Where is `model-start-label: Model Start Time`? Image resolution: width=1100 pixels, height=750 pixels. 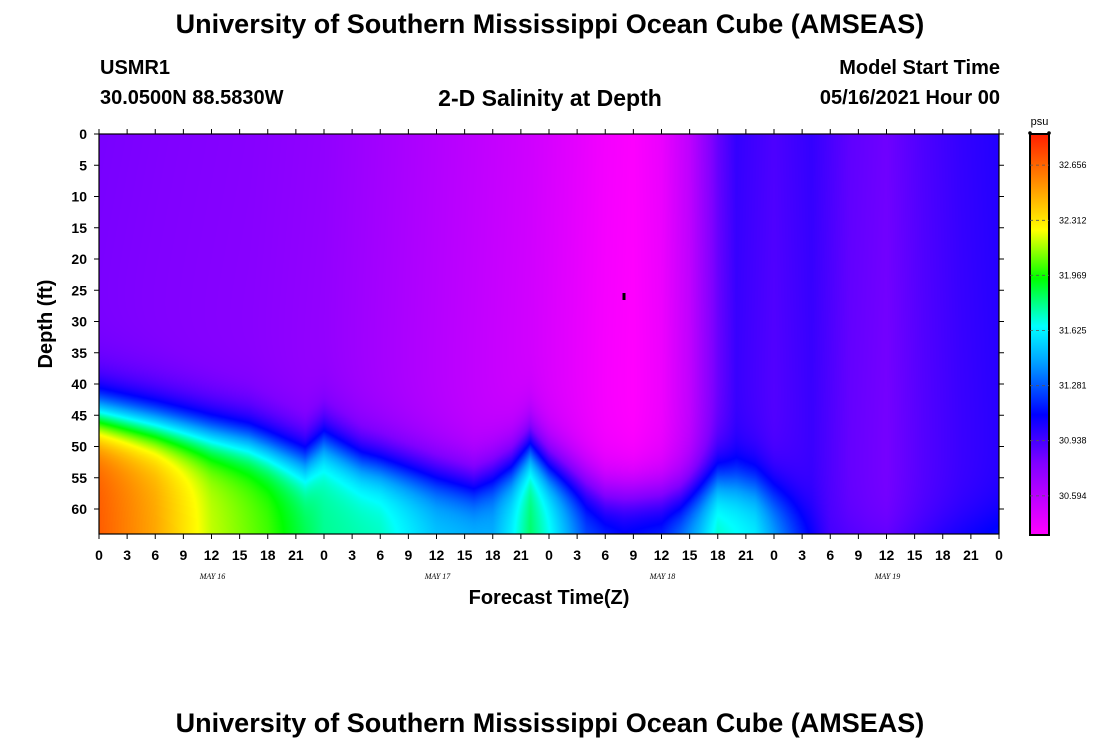
model-start-label: Model Start Time is located at coordinates (919, 68).